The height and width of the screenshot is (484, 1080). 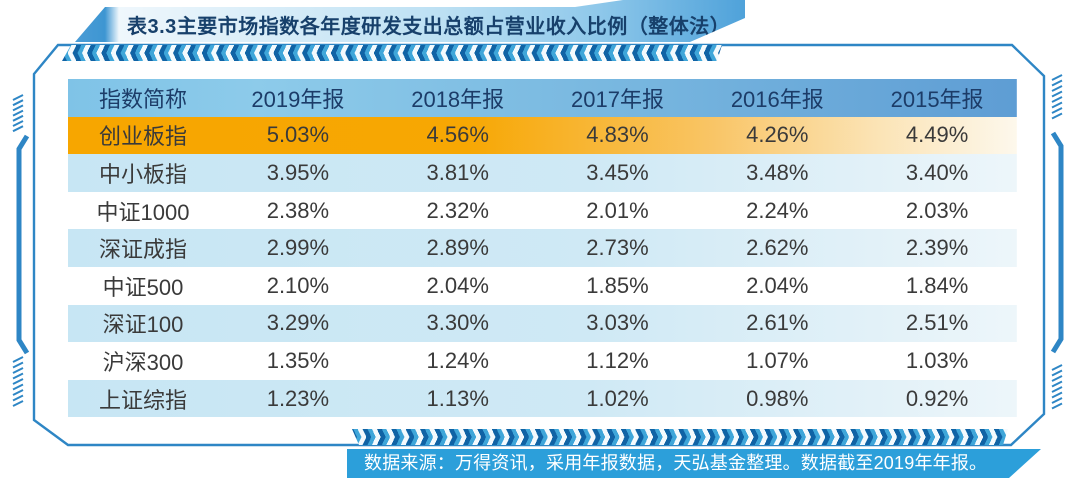 What do you see at coordinates (542, 210) in the screenshot?
I see `table-row: 中证1000 2.38% 2.32% 2.01% 2.24% 2.03%` at bounding box center [542, 210].